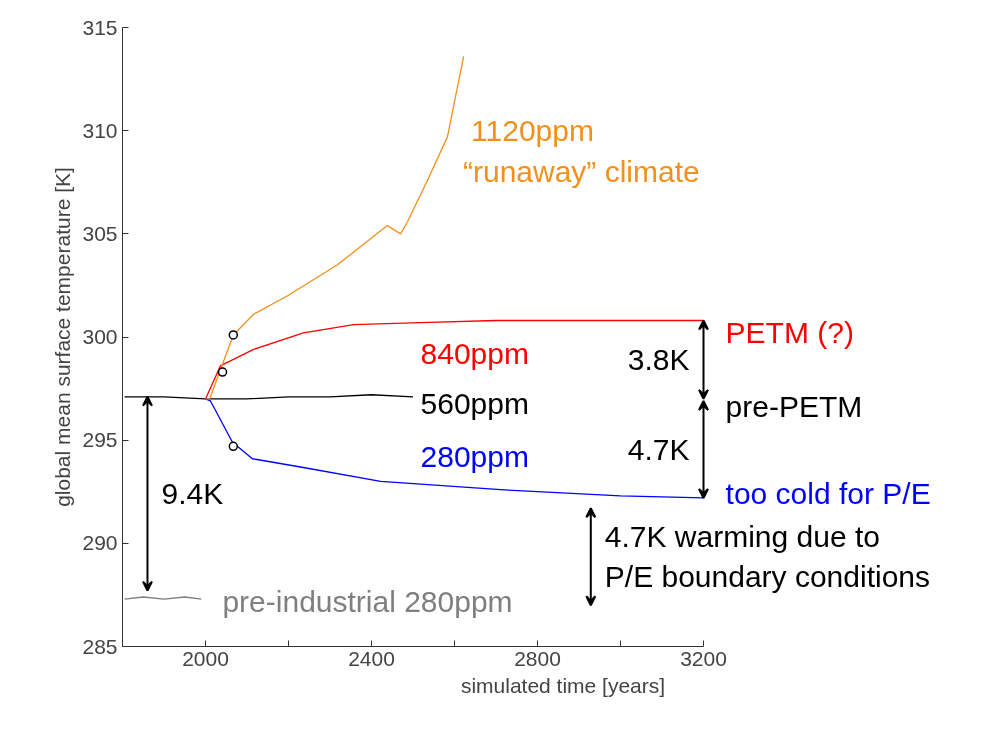 This screenshot has height=746, width=1005. Describe the element at coordinates (100, 336) in the screenshot. I see `y-tick-label: 300` at that location.